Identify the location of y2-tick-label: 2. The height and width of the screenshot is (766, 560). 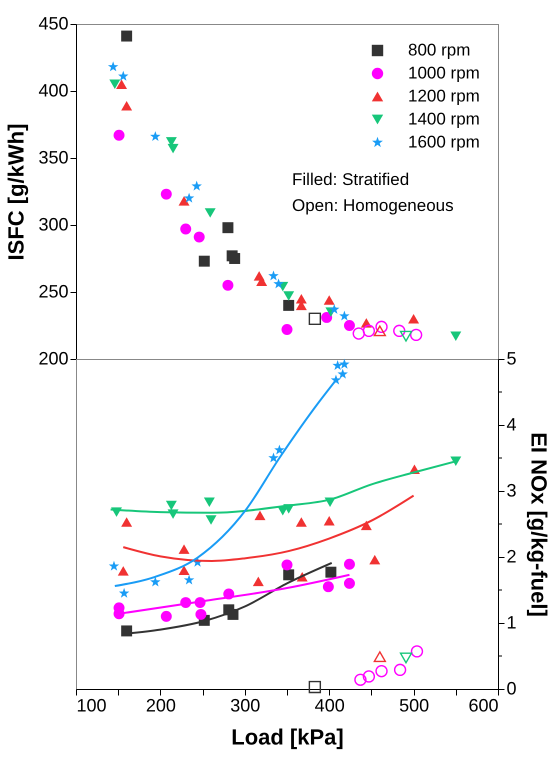
(511, 556).